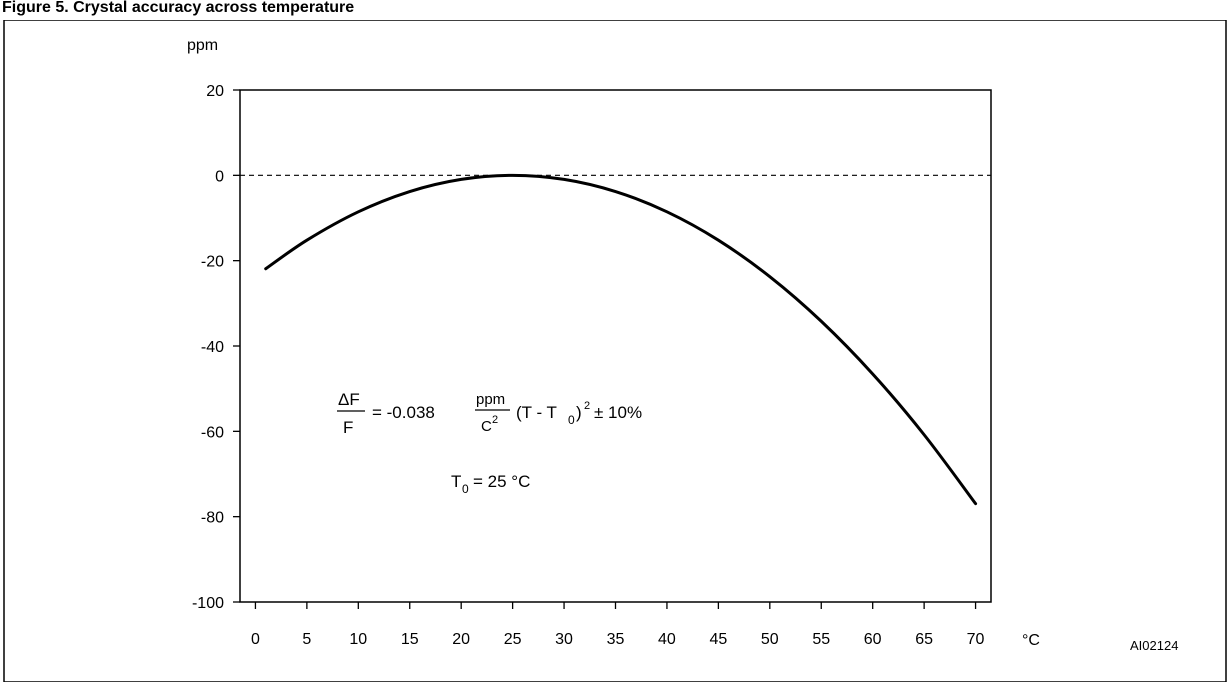 The width and height of the screenshot is (1231, 682). Describe the element at coordinates (348, 427) in the screenshot. I see `formula-delta-denominator: F` at that location.